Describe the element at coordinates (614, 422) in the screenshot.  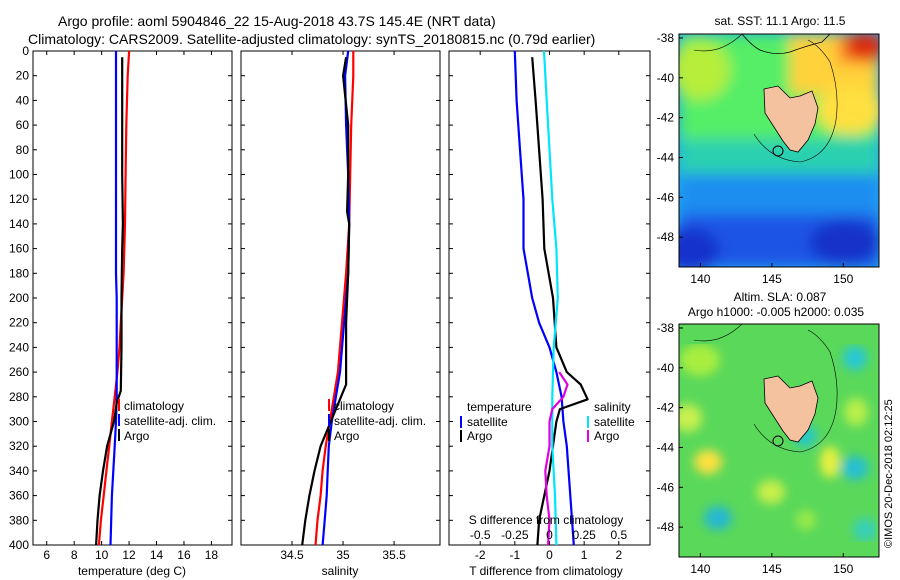
I see `legend-label-s-satellite: satellite` at that location.